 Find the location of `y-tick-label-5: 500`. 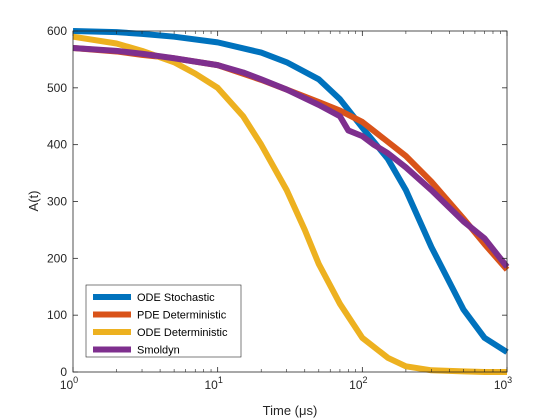

y-tick-label-5: 500 is located at coordinates (57, 88).